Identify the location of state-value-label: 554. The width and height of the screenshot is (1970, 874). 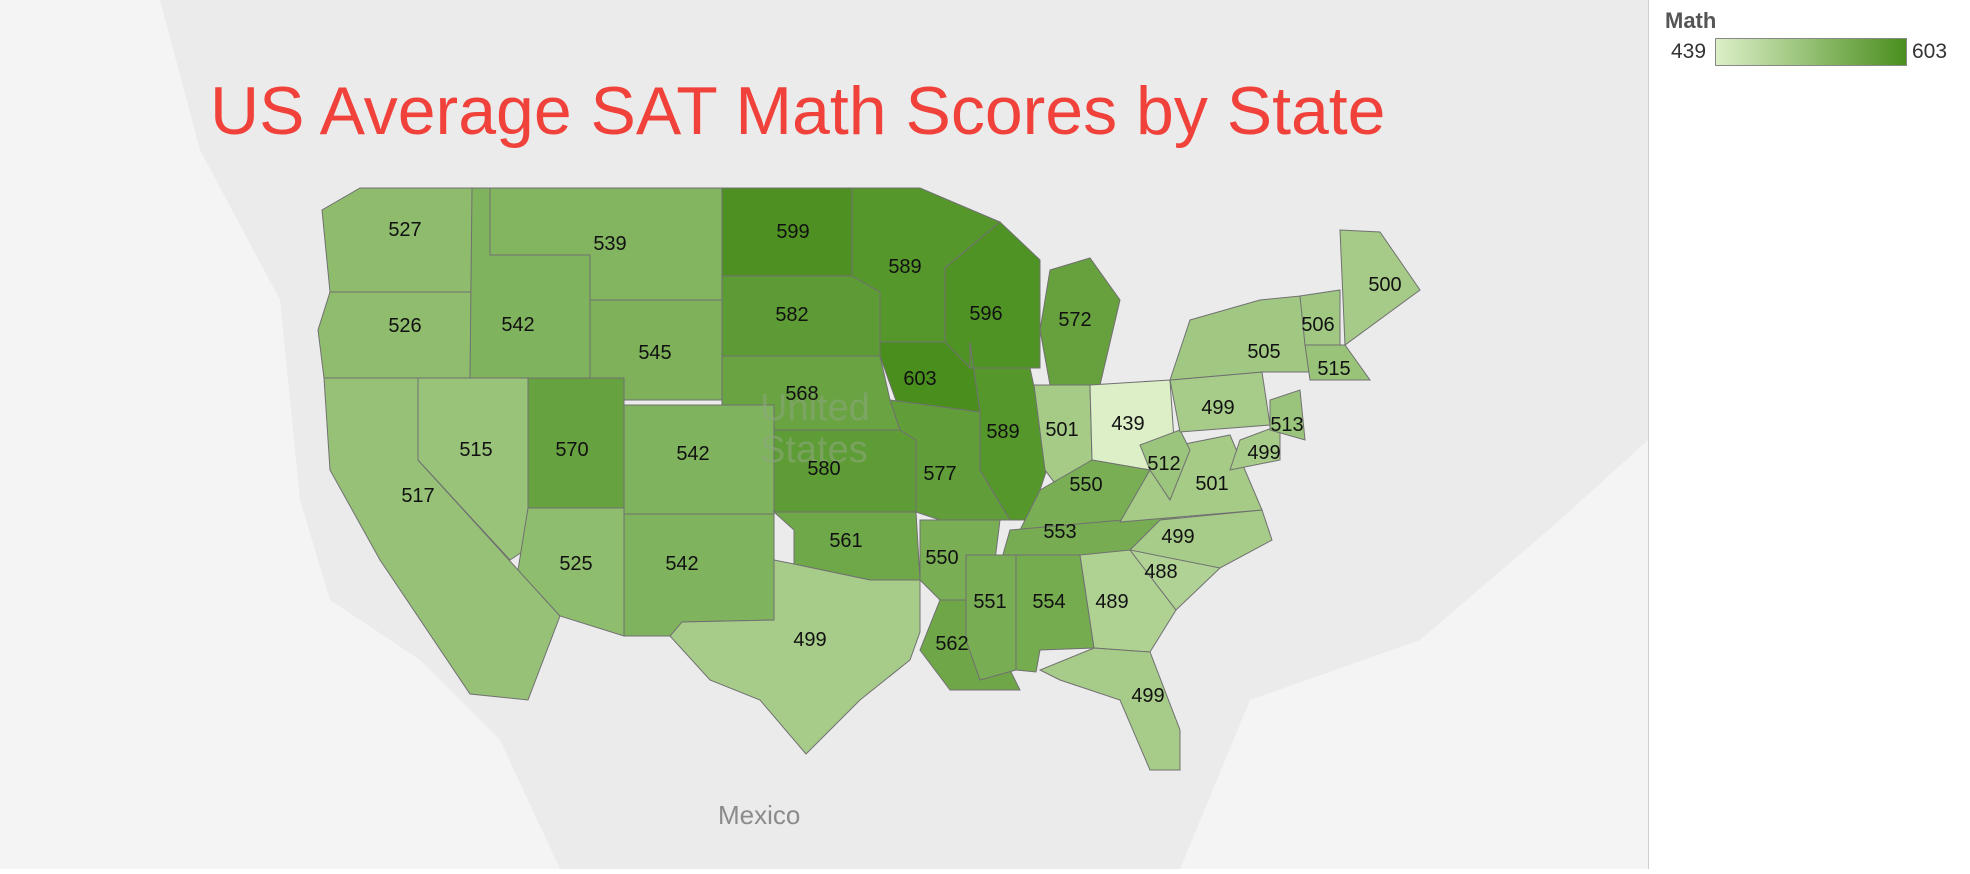
(1048, 602).